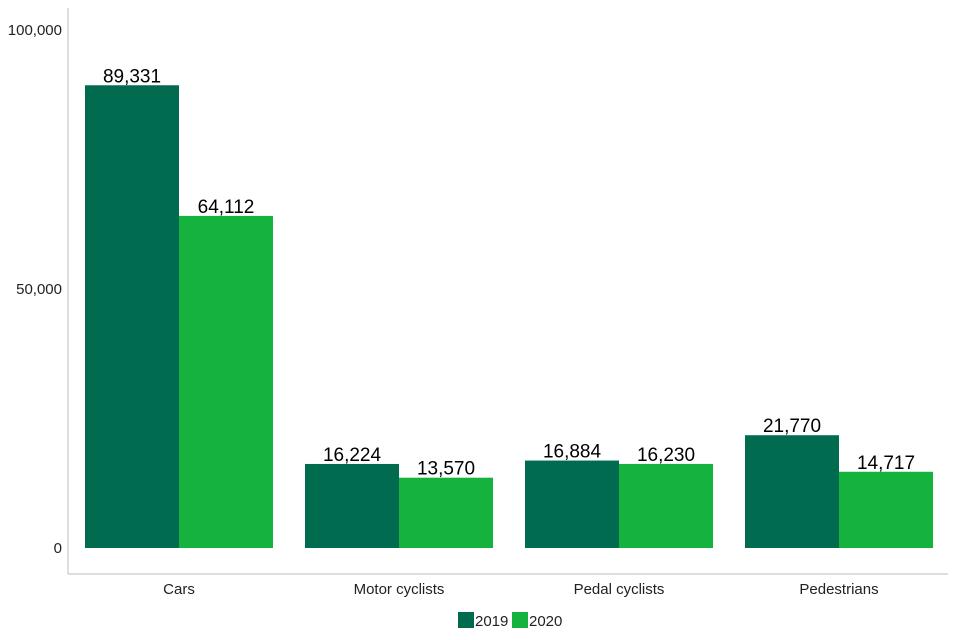 The image size is (960, 640). I want to click on data-label: 13,570, so click(446, 469).